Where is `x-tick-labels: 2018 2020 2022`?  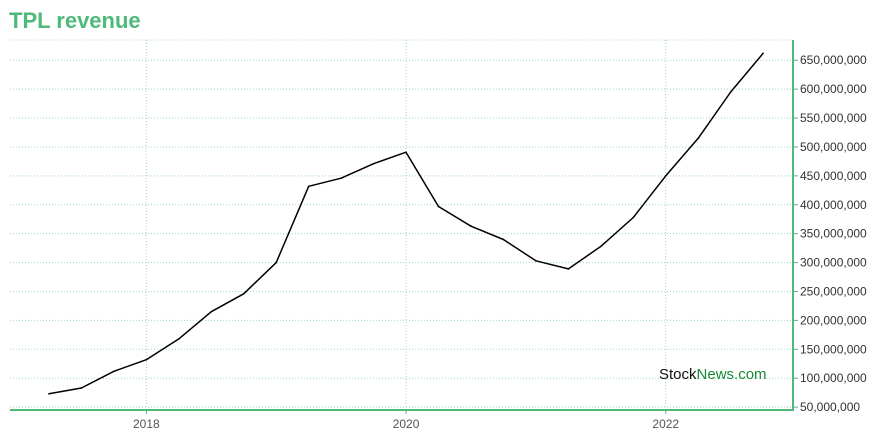
x-tick-labels: 2018 2020 2022 is located at coordinates (406, 424).